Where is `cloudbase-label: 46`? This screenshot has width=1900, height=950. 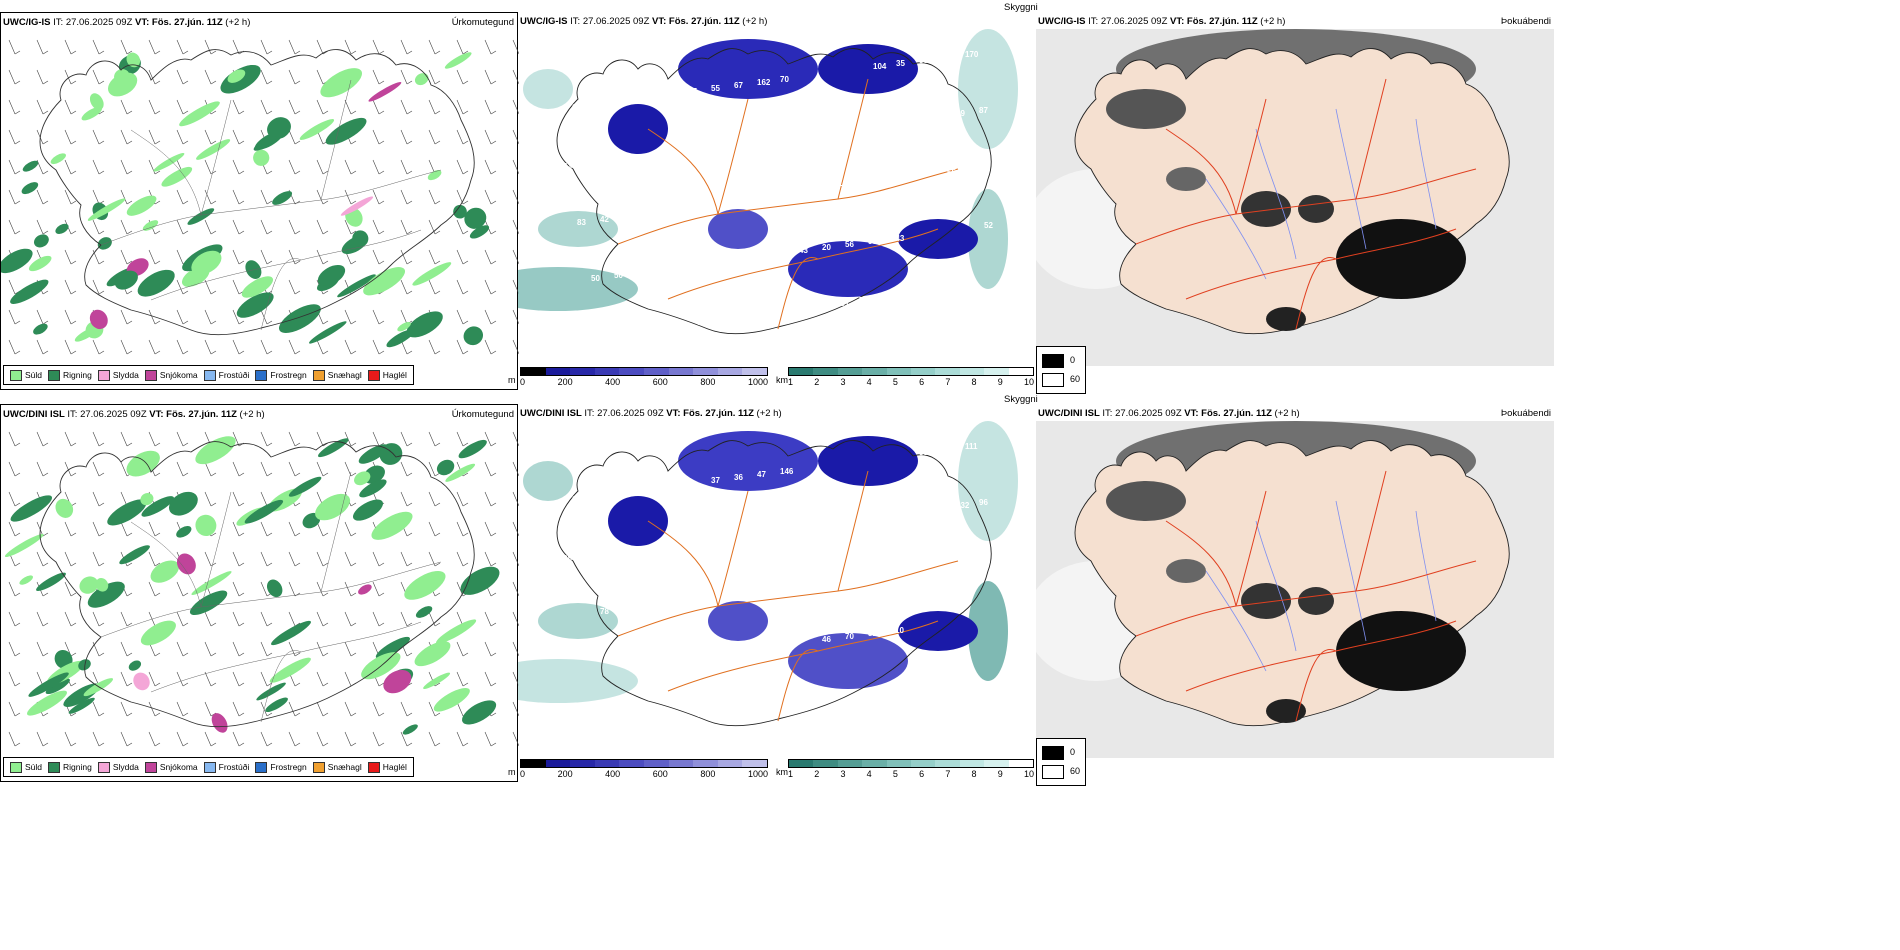
cloudbase-label: 46 is located at coordinates (826, 639).